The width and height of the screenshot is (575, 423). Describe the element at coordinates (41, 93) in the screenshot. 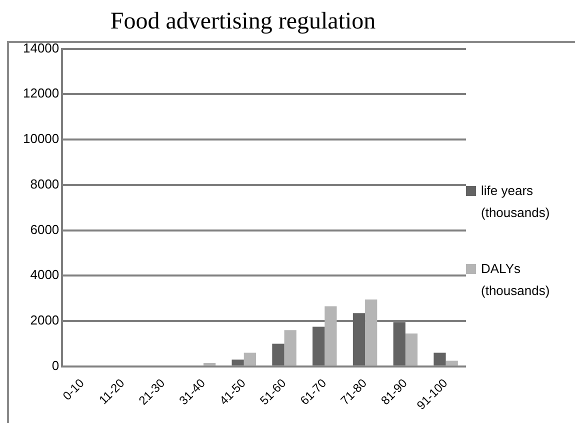

I see `y-tick-label: 12000` at that location.